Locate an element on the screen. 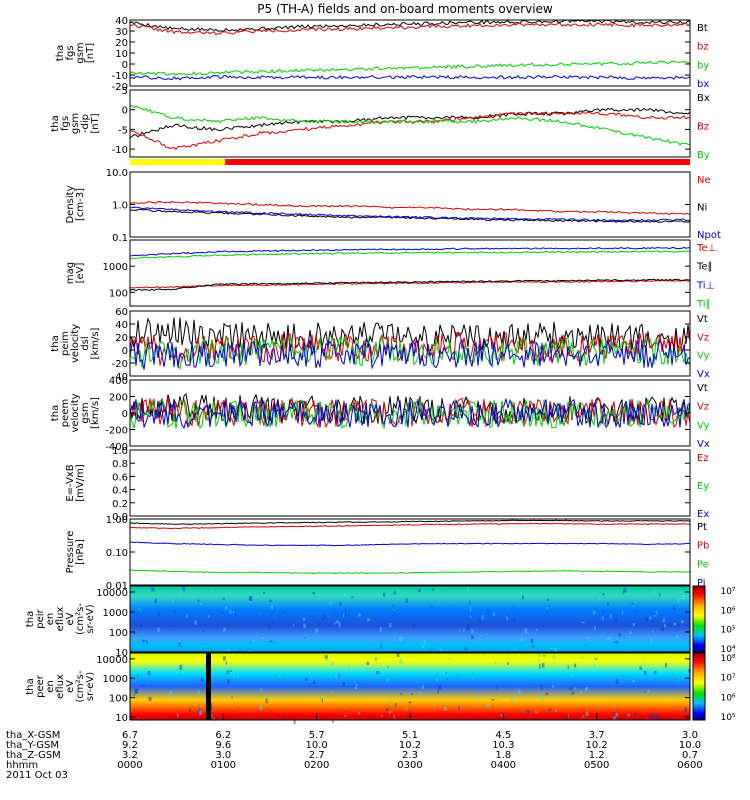 The height and width of the screenshot is (800, 750). y-axis-label-line: [eV] is located at coordinates (80, 273).